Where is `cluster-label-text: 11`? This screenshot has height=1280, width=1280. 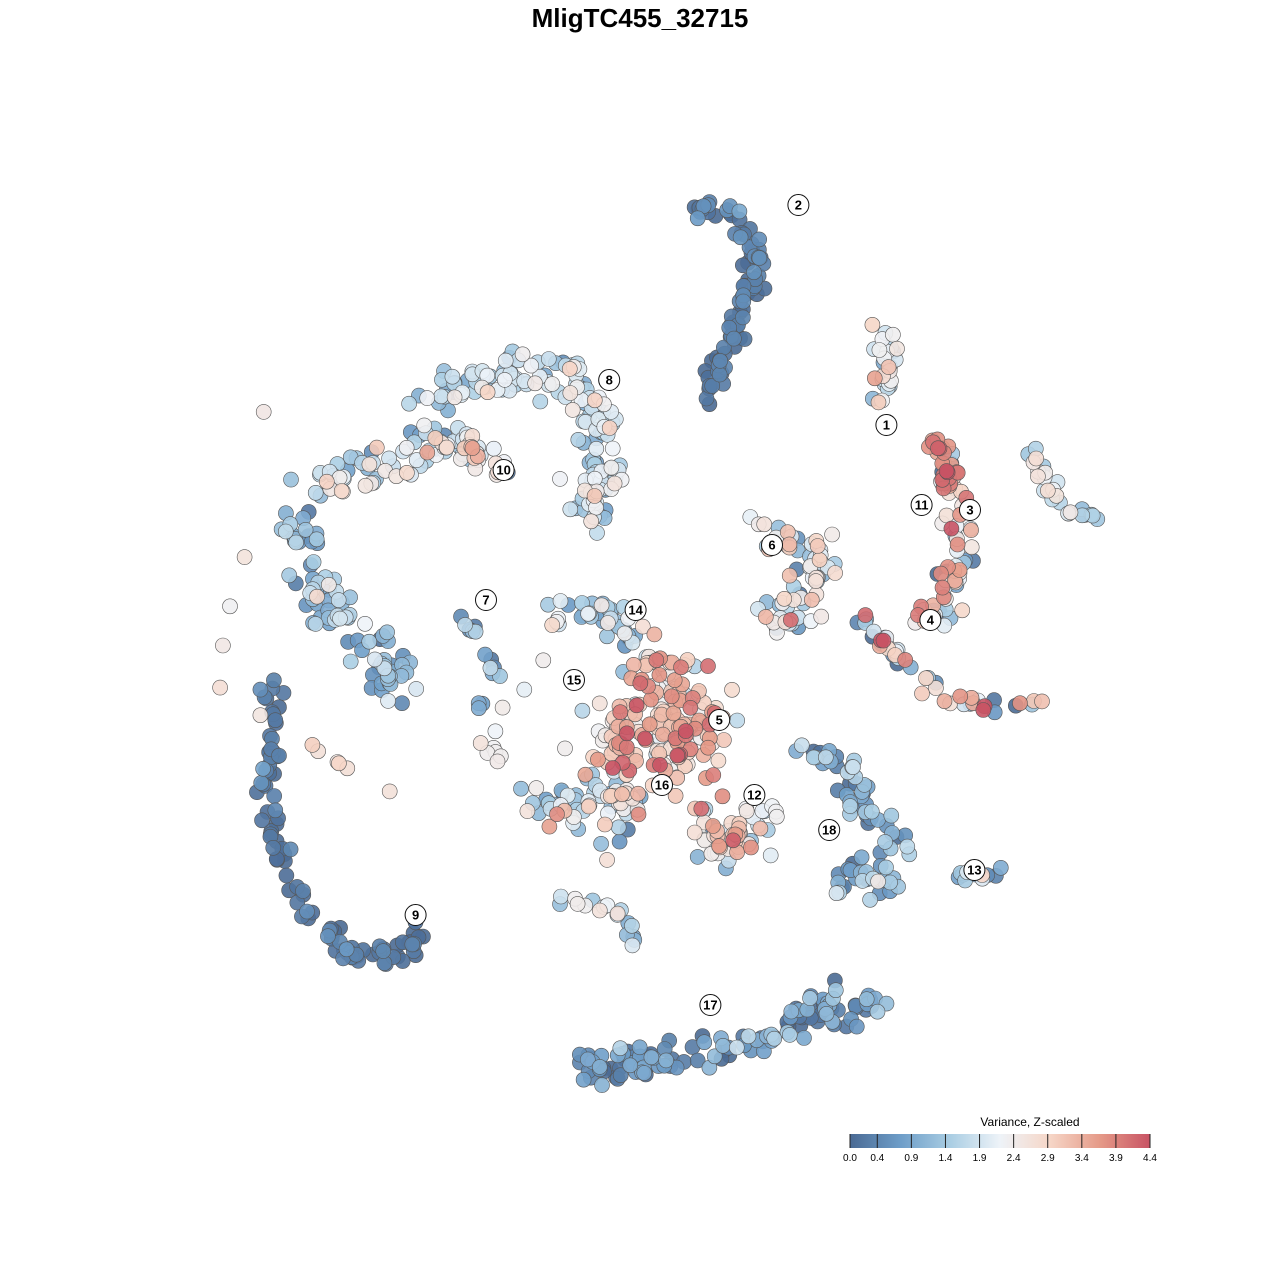
cluster-label-text: 11 is located at coordinates (922, 505).